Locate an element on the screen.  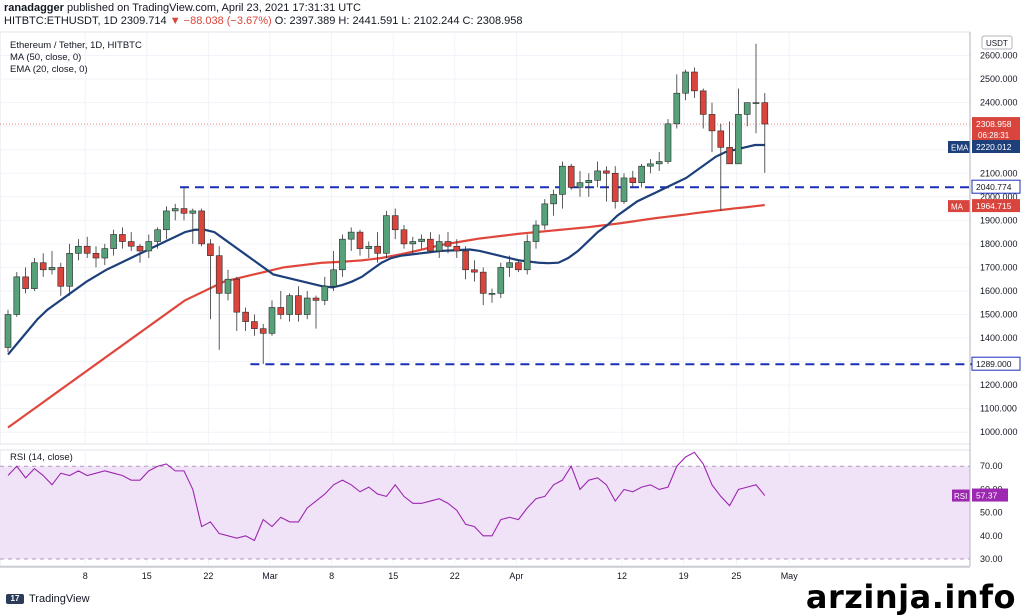
x-axis-label: 22 is located at coordinates (208, 576).